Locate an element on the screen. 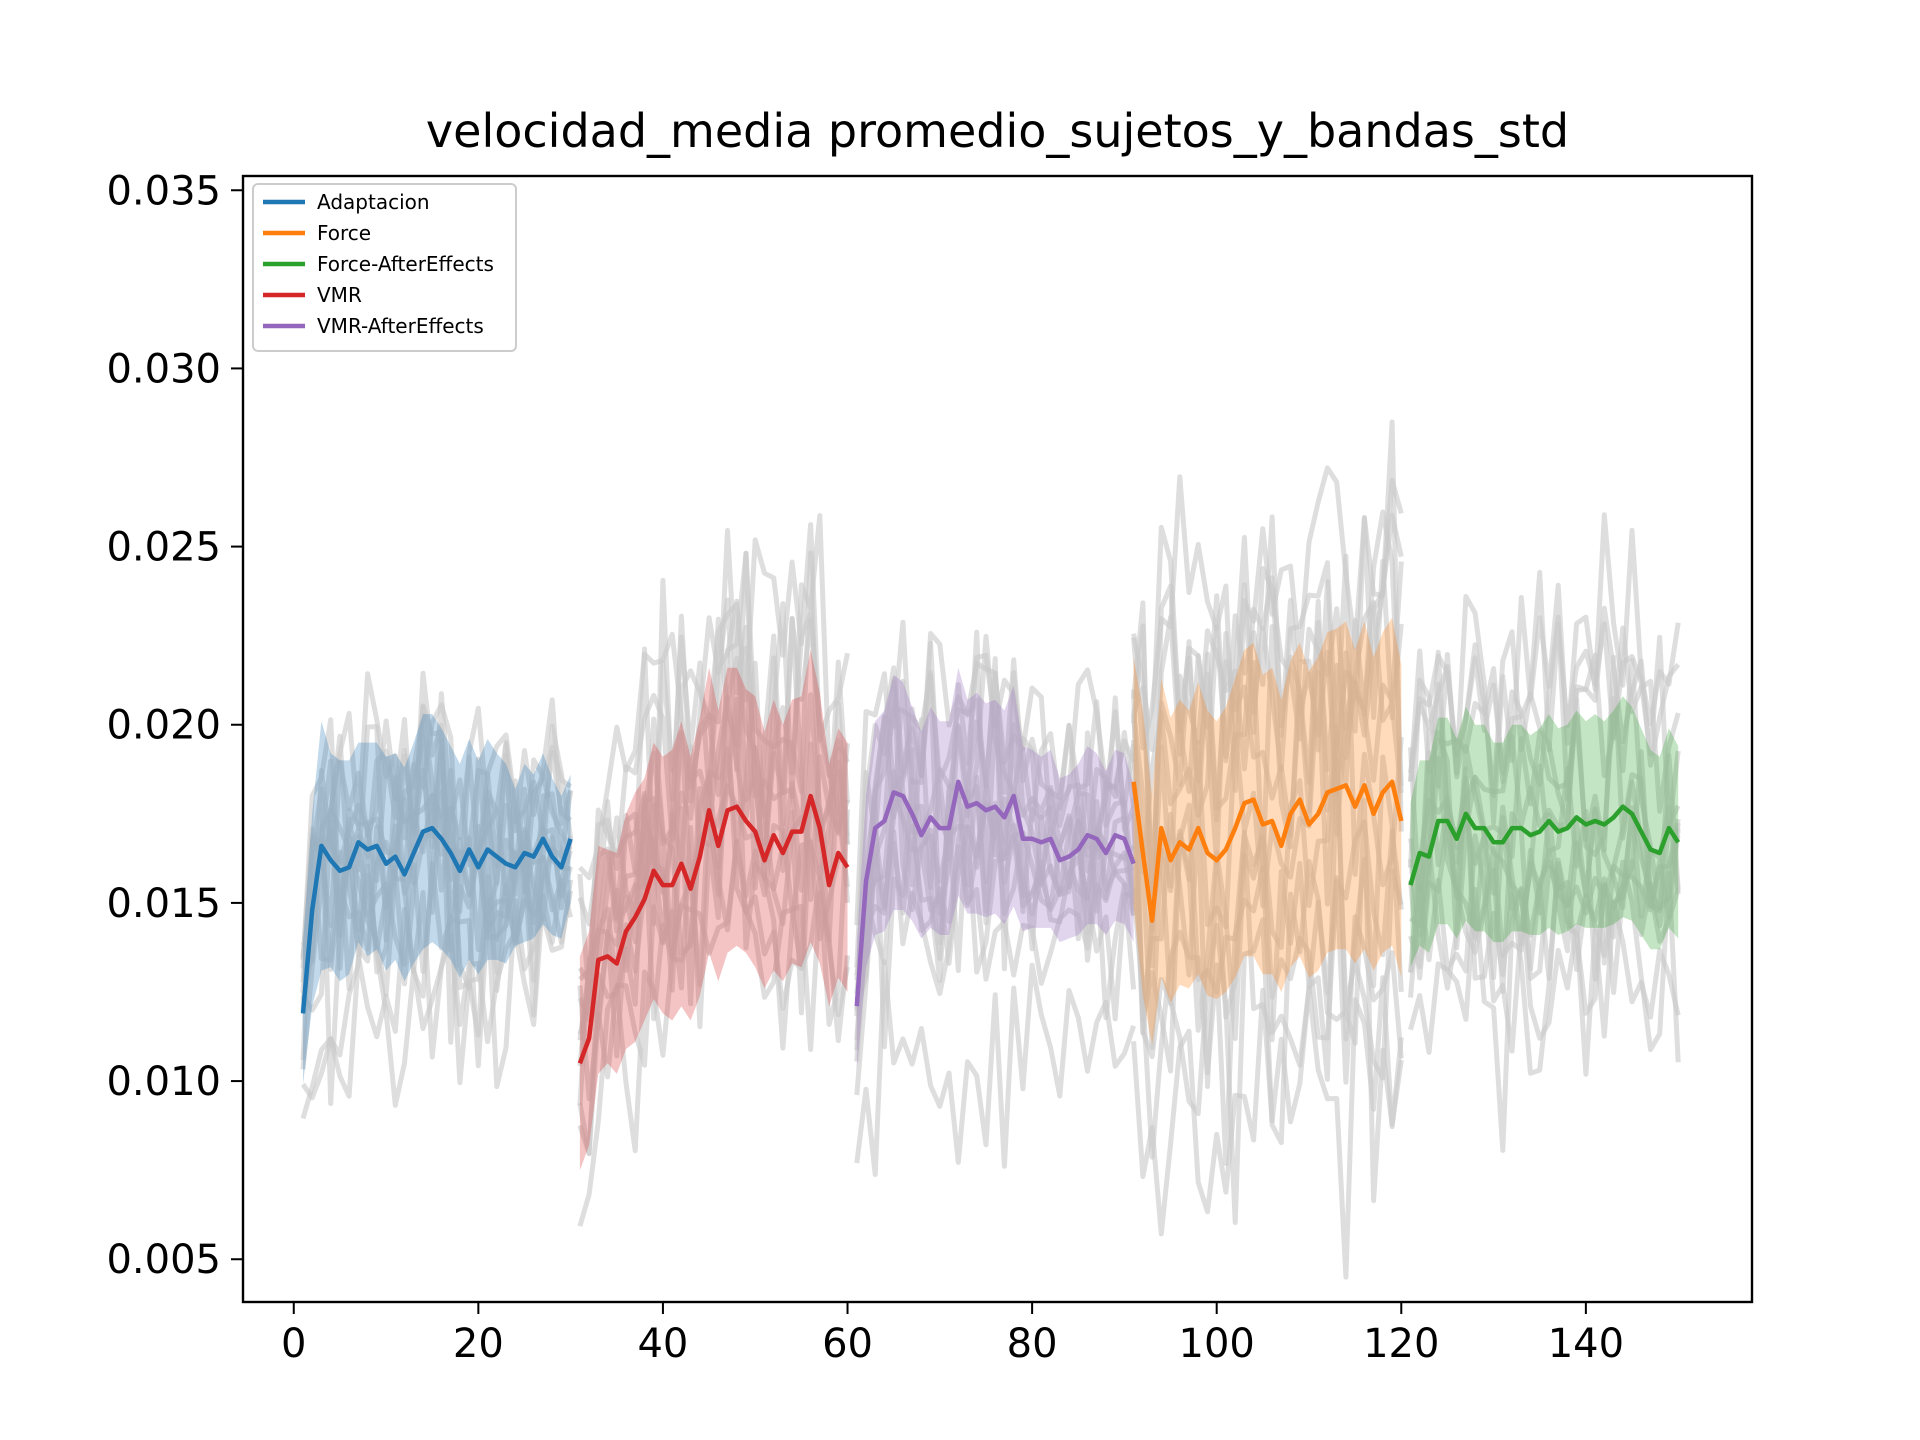 The height and width of the screenshot is (1440, 1920). y-tick-label: 0.015 is located at coordinates (163, 904).